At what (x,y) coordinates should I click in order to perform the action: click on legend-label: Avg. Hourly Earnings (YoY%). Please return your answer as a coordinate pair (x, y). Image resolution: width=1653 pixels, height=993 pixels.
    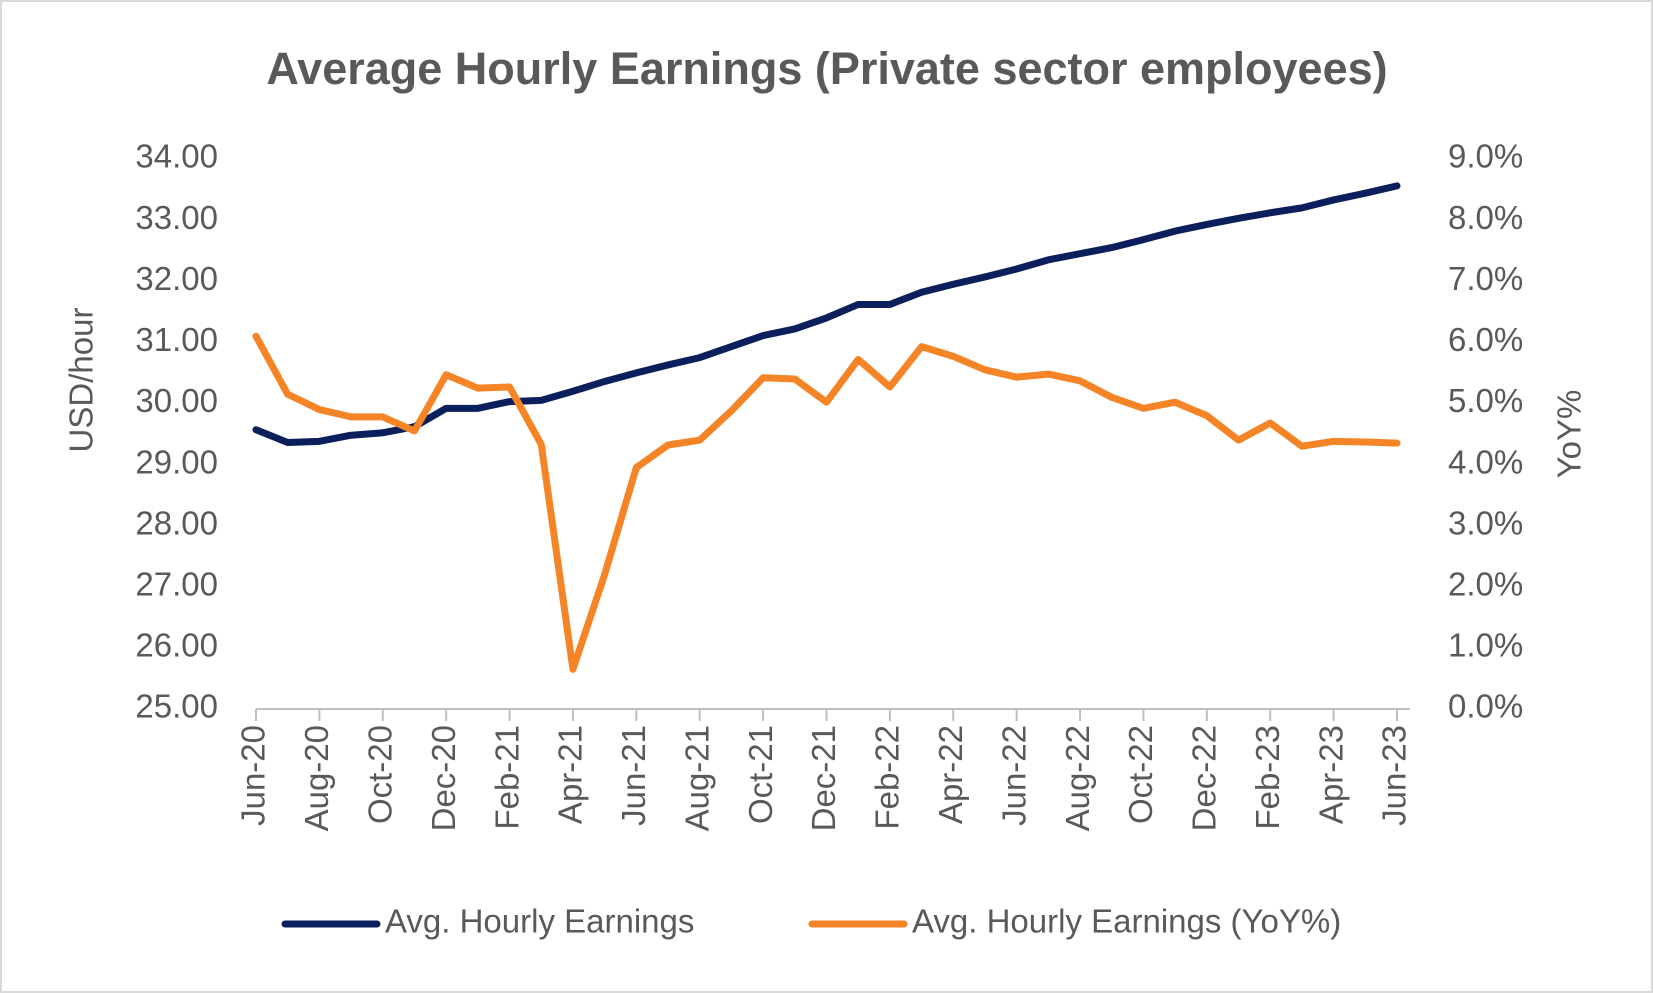
    Looking at the image, I should click on (1126, 921).